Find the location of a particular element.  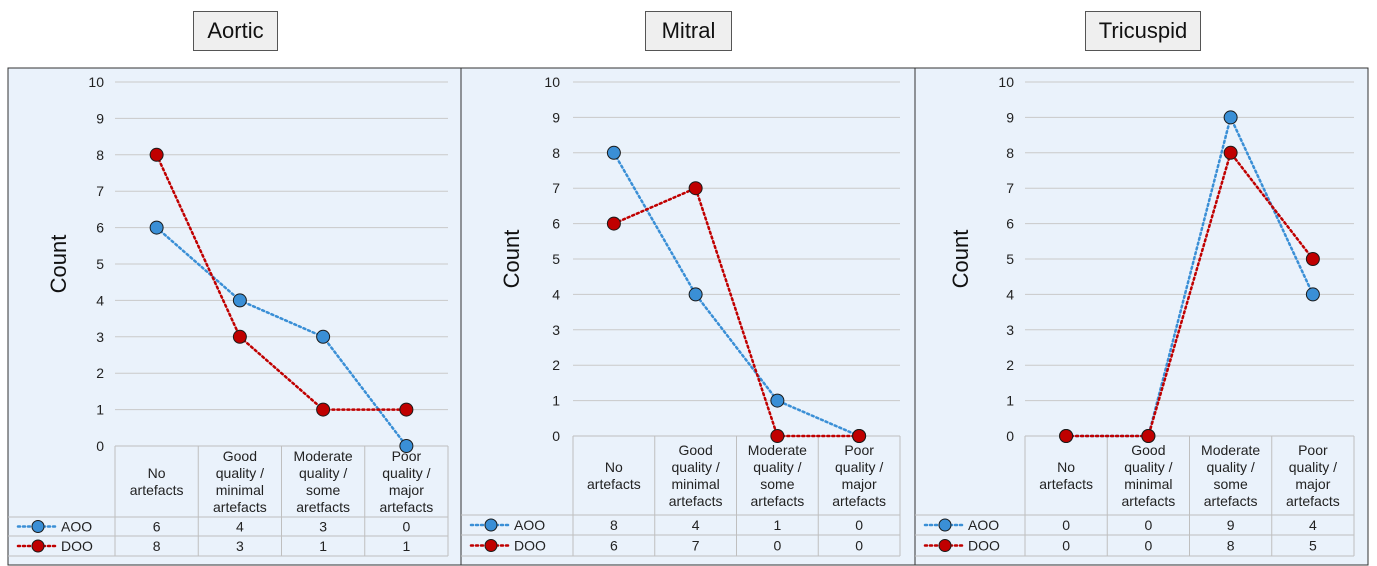

table-value: 3 is located at coordinates (323, 527).